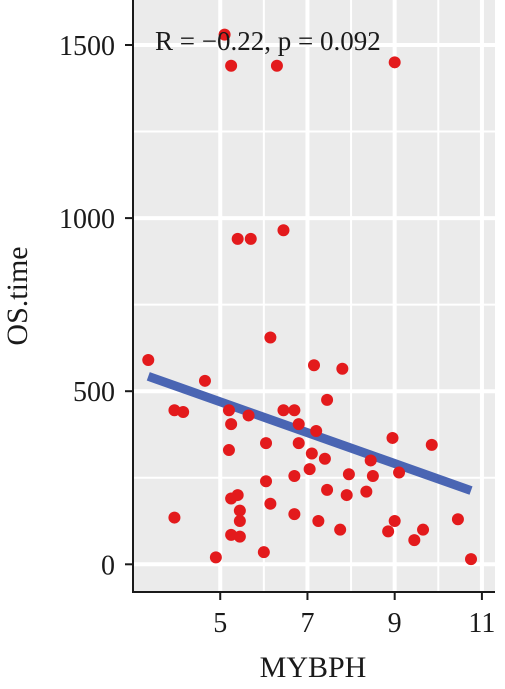  What do you see at coordinates (17, 295) in the screenshot?
I see `y-axis-label: OS.time` at bounding box center [17, 295].